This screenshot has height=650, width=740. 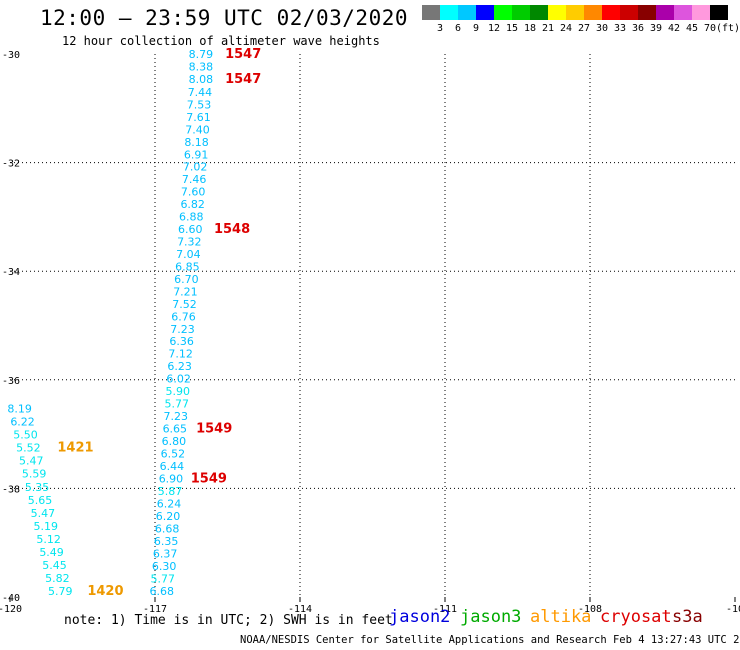 What do you see at coordinates (674, 28) in the screenshot?
I see `legend-tick-label: 42` at bounding box center [674, 28].